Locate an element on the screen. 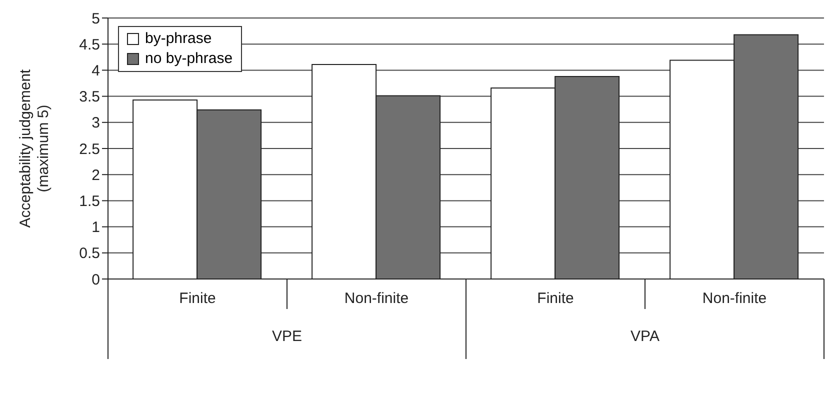 The height and width of the screenshot is (413, 832). y-tick-label: 0 is located at coordinates (96, 279).